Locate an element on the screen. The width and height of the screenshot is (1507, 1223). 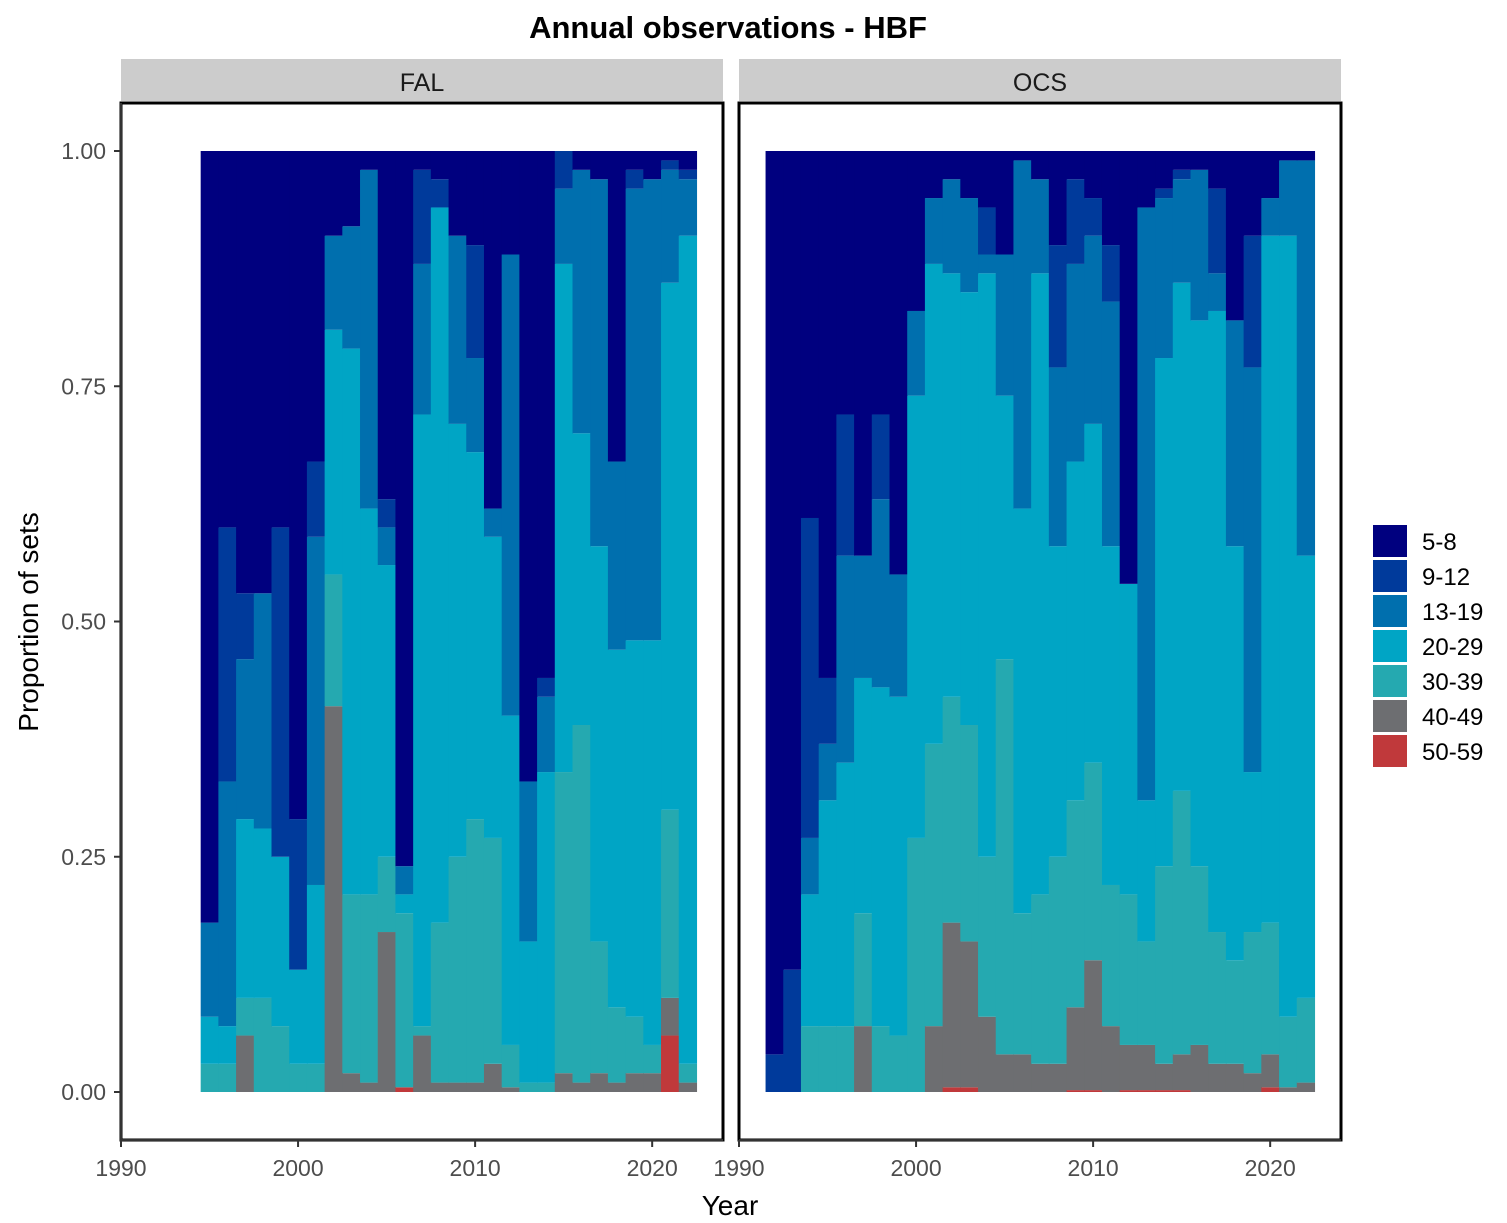
x-tick-label: 2010 is located at coordinates (1093, 1168).